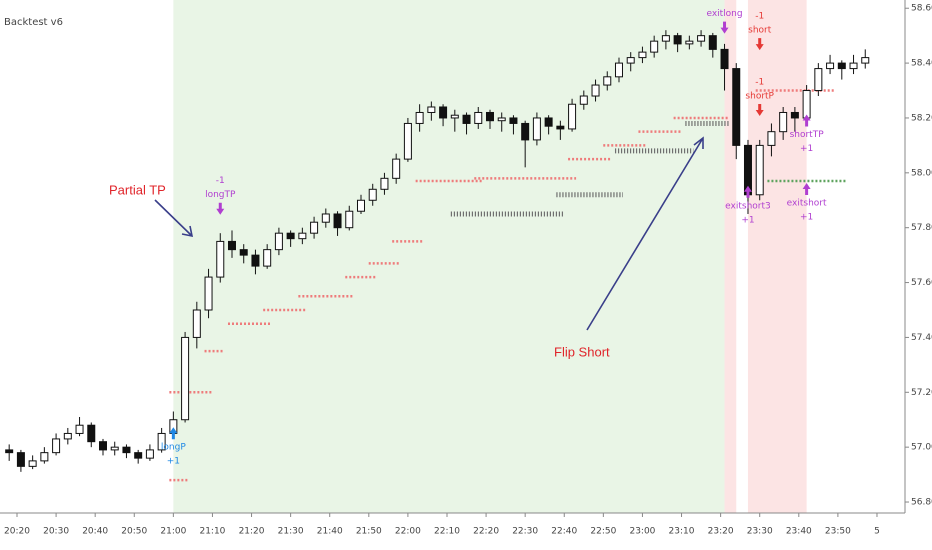  What do you see at coordinates (603, 532) in the screenshot?
I see `x-tick-label: 22:50` at bounding box center [603, 532].